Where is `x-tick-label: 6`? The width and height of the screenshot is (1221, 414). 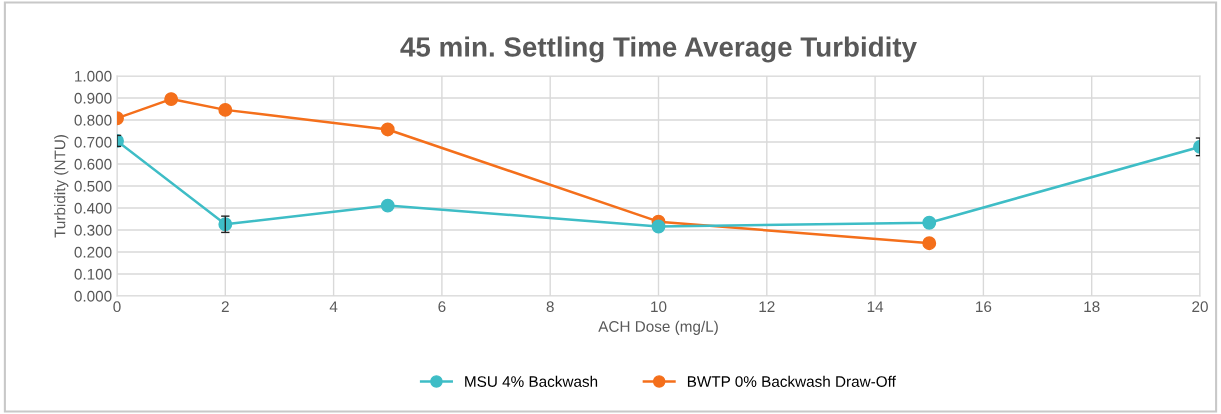 x-tick-label: 6 is located at coordinates (442, 307).